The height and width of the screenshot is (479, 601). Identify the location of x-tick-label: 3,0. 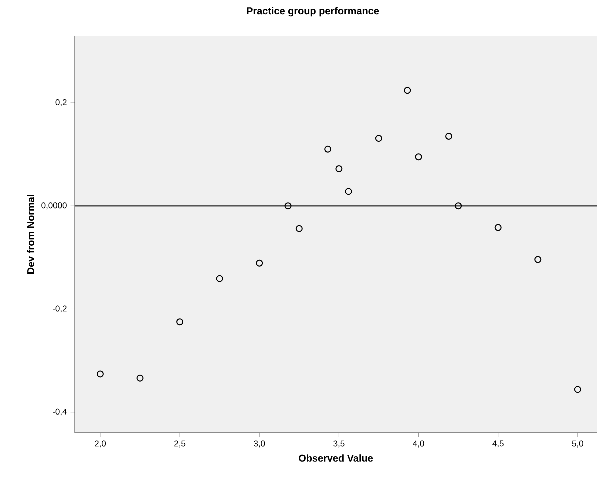
(260, 444).